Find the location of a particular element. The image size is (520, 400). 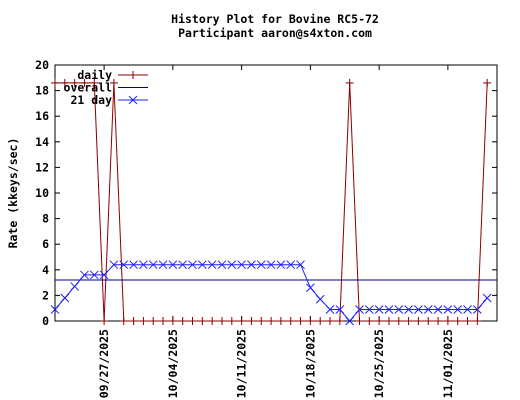

chart-subtitle: Participant aaron@s4xton.com is located at coordinates (275, 33).